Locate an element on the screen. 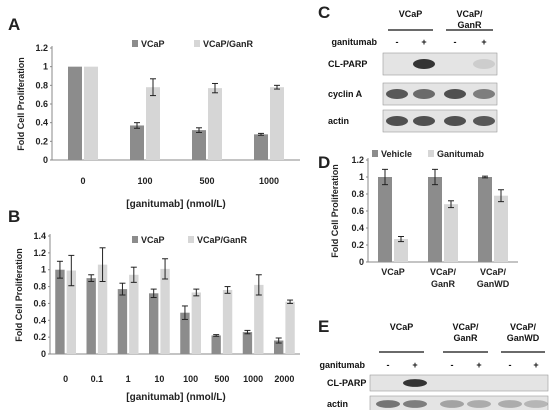 This screenshot has height=415, width=550. chart-a-category: 500 is located at coordinates (206, 181).